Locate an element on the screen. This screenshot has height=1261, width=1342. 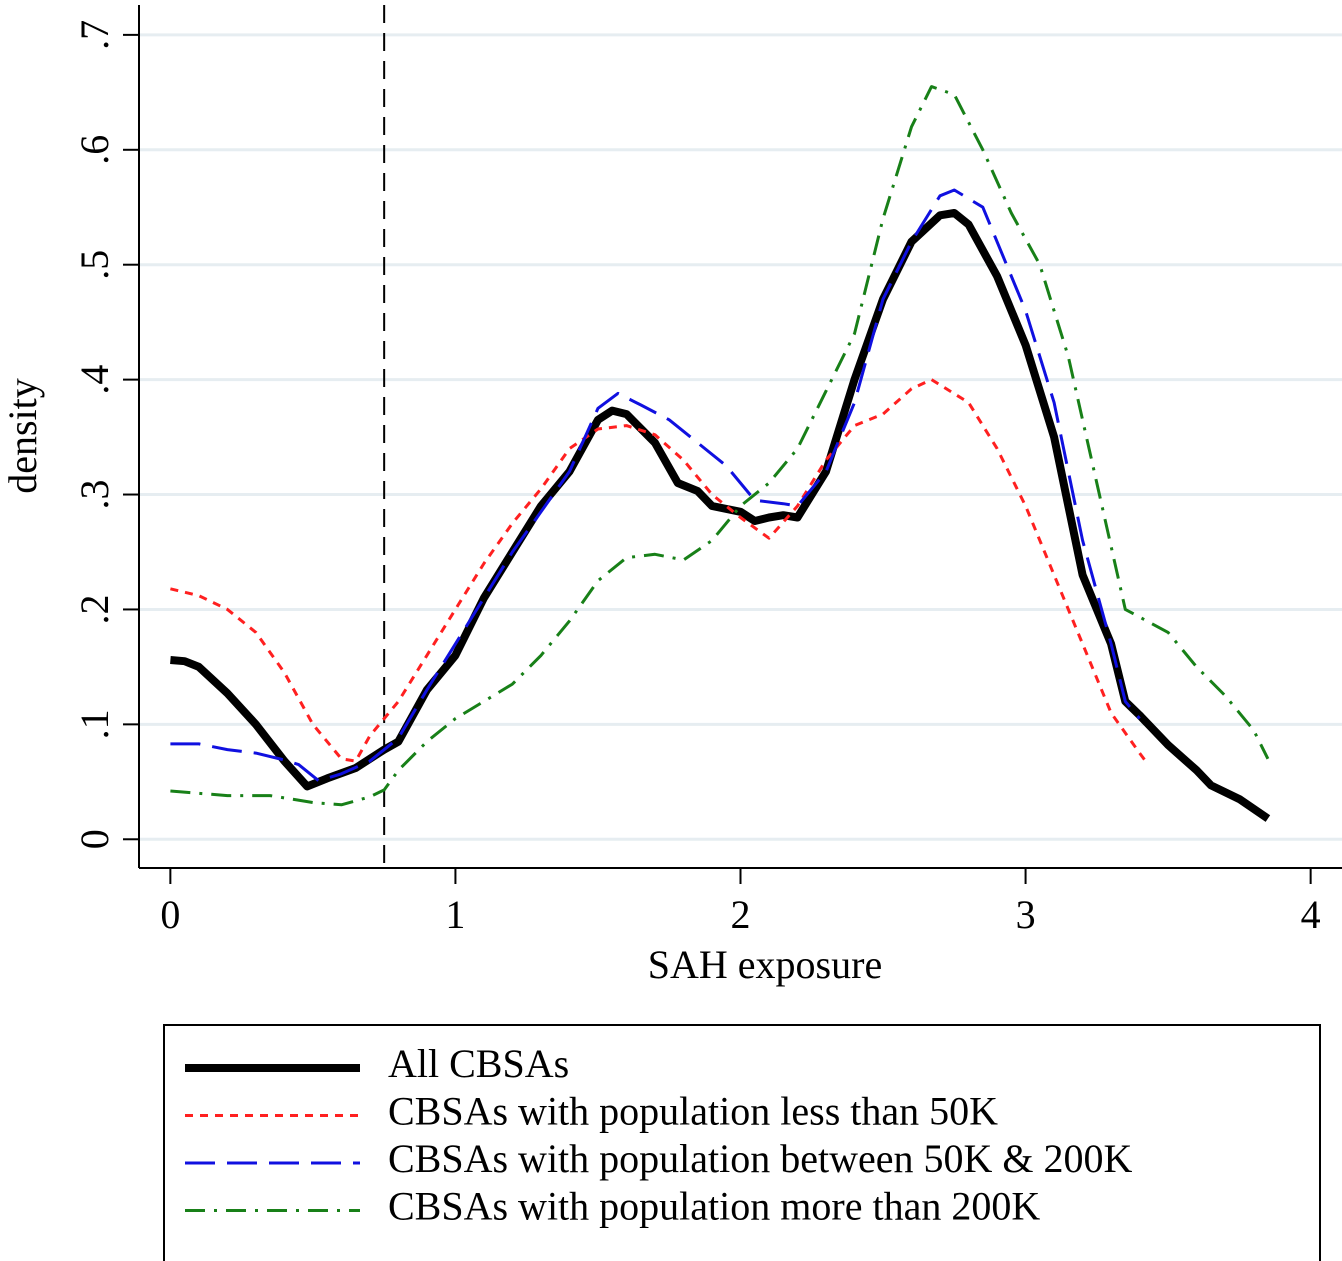
y-tick-label: .1 is located at coordinates (94, 724).